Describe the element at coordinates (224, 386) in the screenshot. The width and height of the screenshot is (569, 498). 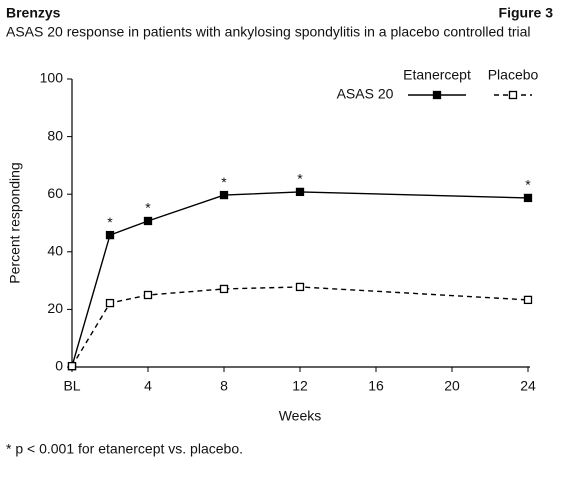
I see `x-tick-label: 8` at that location.